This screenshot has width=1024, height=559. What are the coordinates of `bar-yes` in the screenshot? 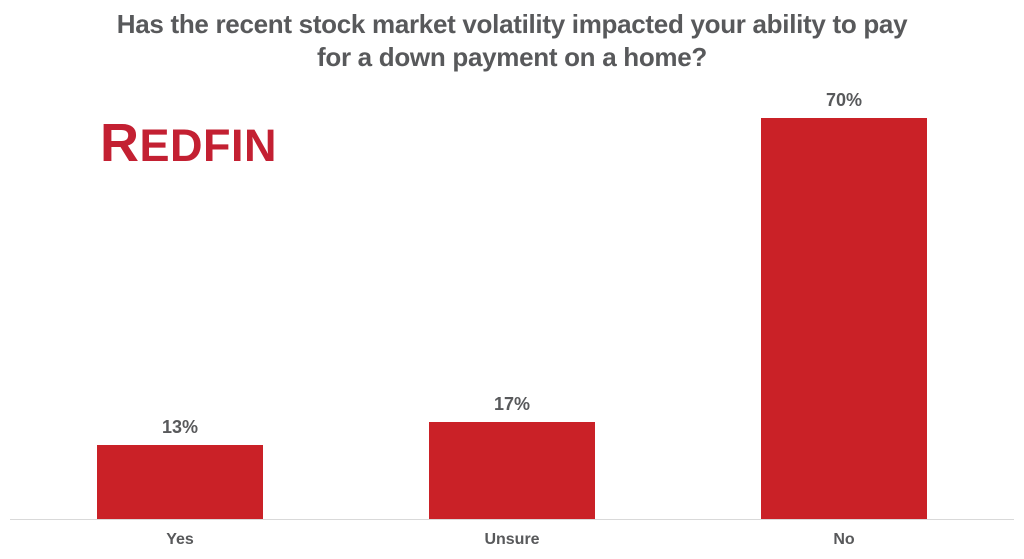 It's located at (180, 482).